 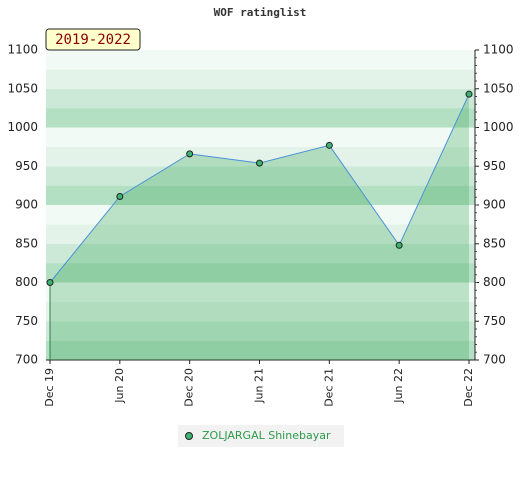 I want to click on y-tick-label: 800, so click(x=26, y=282).